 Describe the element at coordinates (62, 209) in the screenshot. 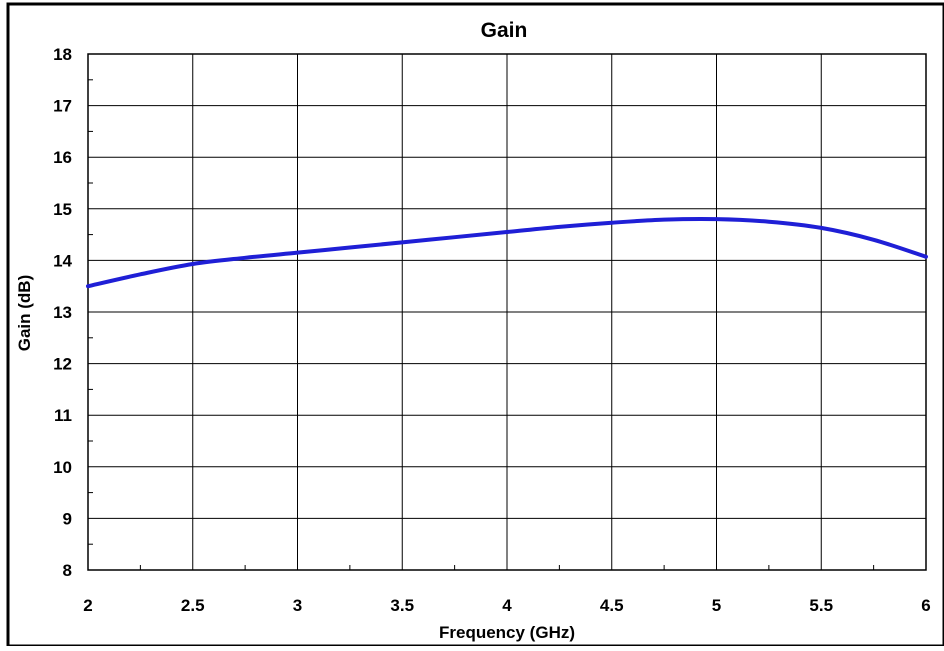

I see `y-tick-label: 15` at that location.